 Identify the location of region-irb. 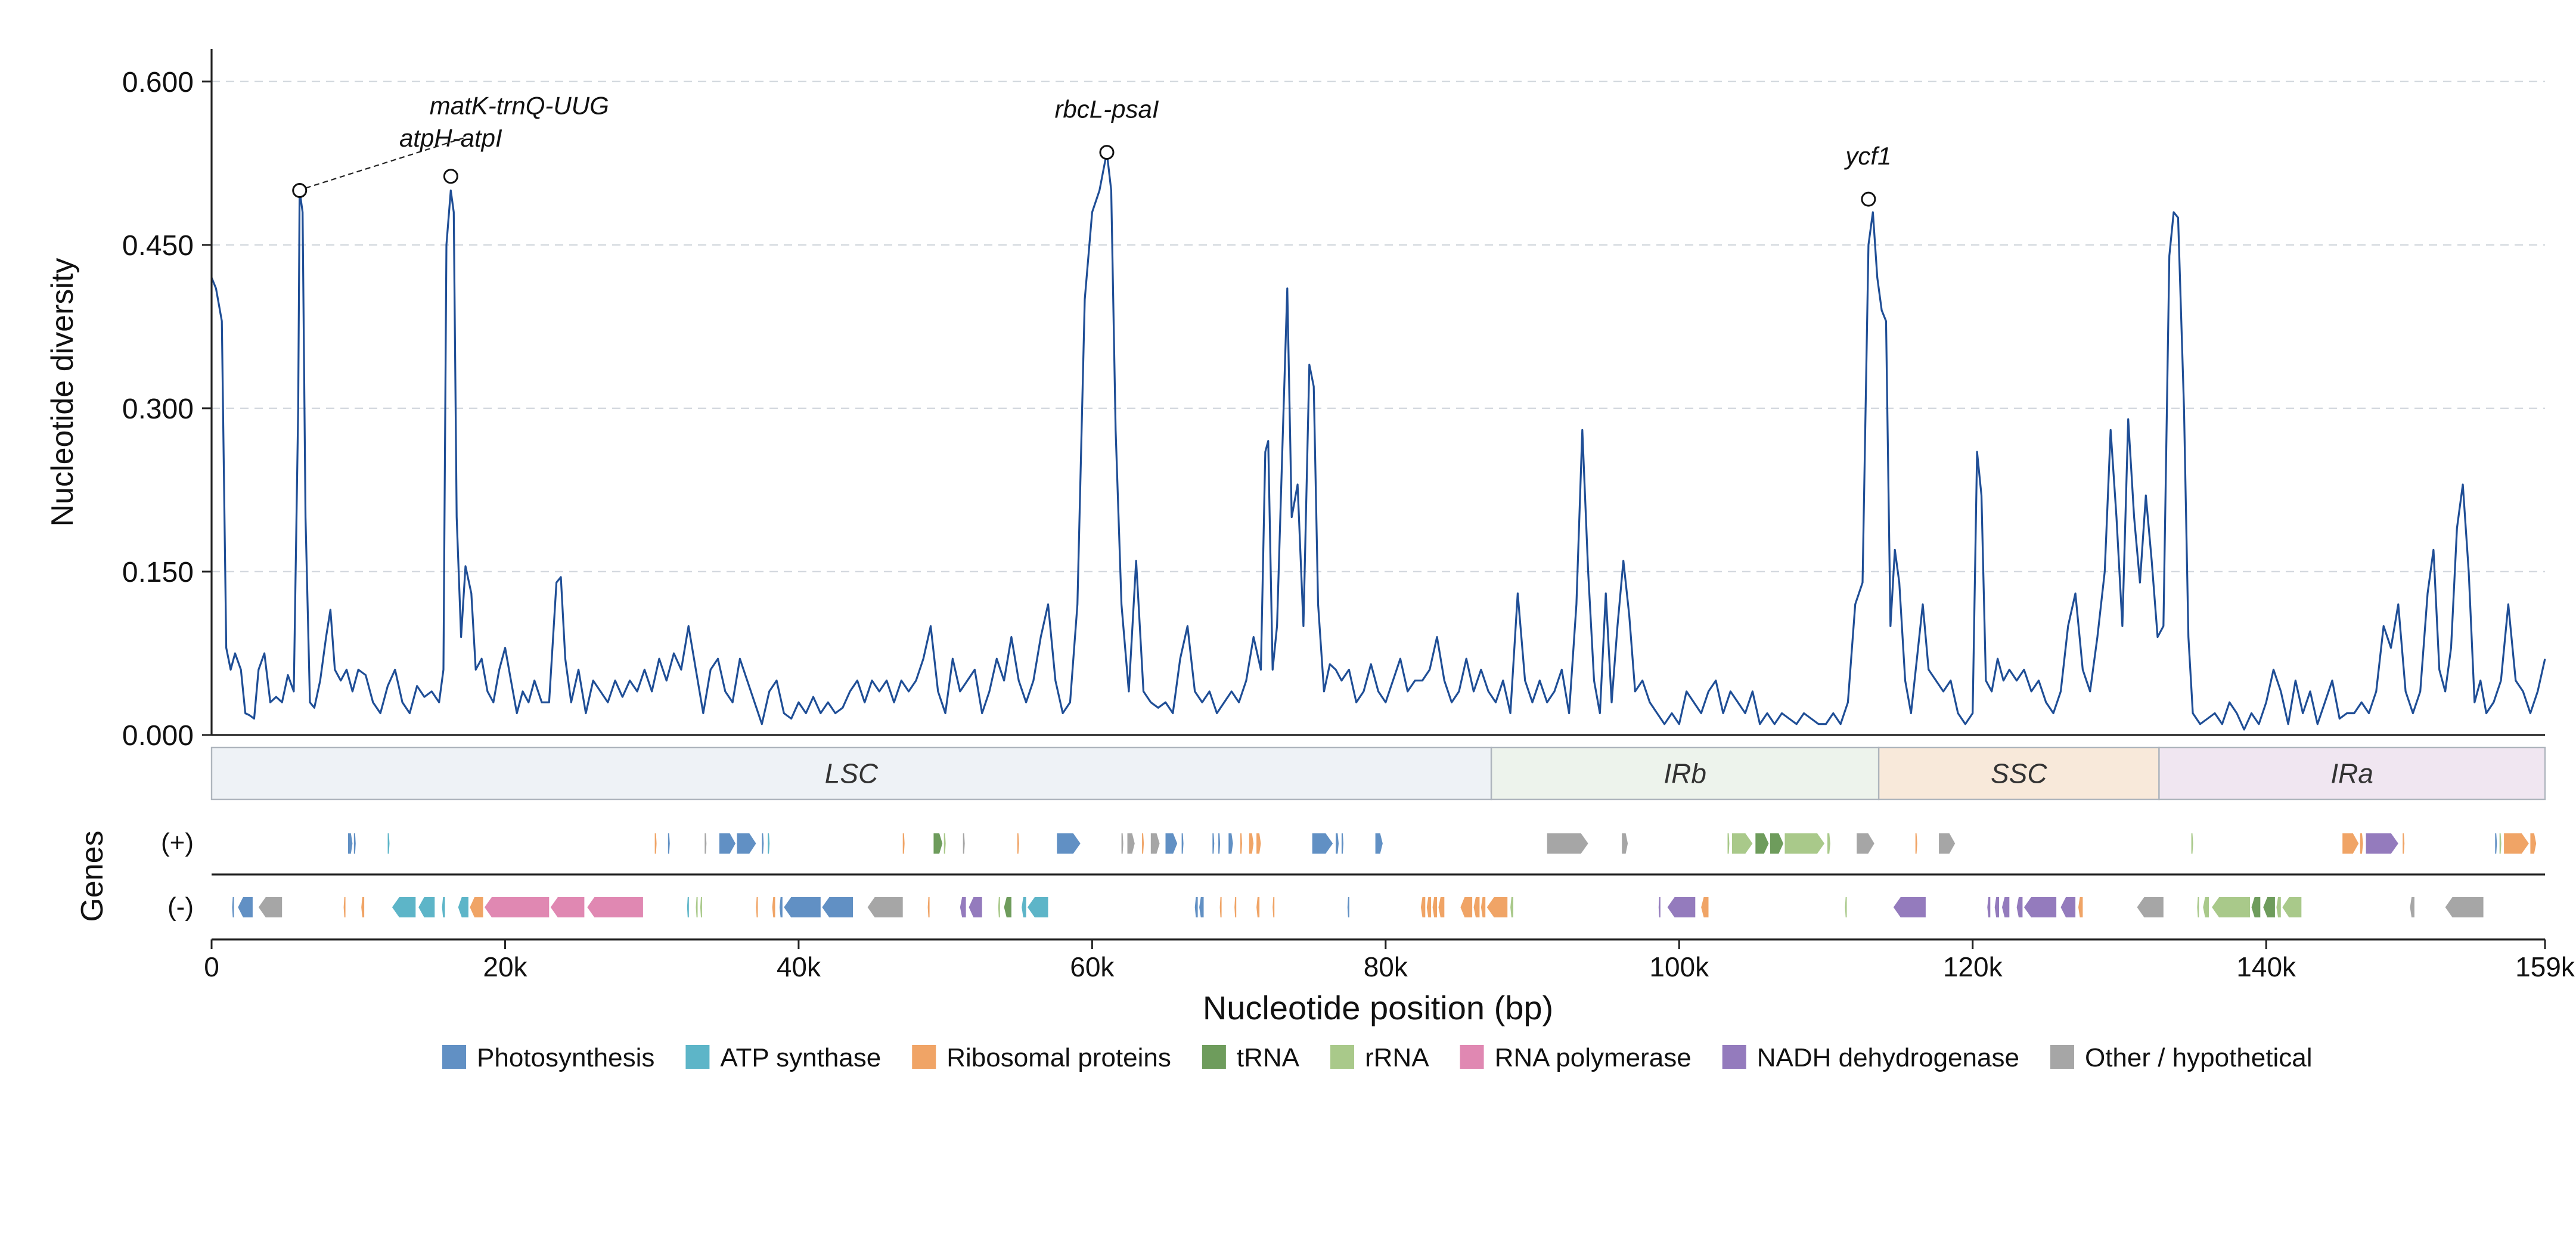
(1685, 773).